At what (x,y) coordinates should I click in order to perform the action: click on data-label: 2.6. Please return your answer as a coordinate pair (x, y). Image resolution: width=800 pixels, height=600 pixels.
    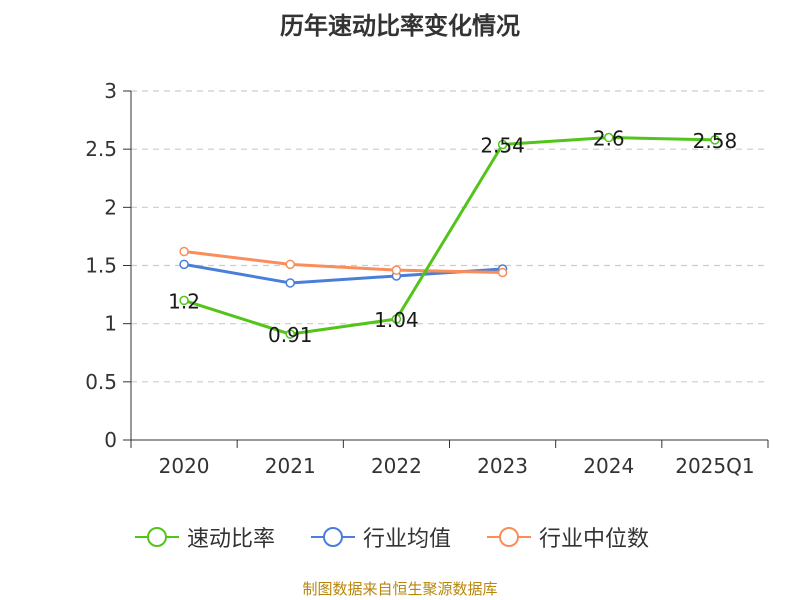
    Looking at the image, I should click on (609, 139).